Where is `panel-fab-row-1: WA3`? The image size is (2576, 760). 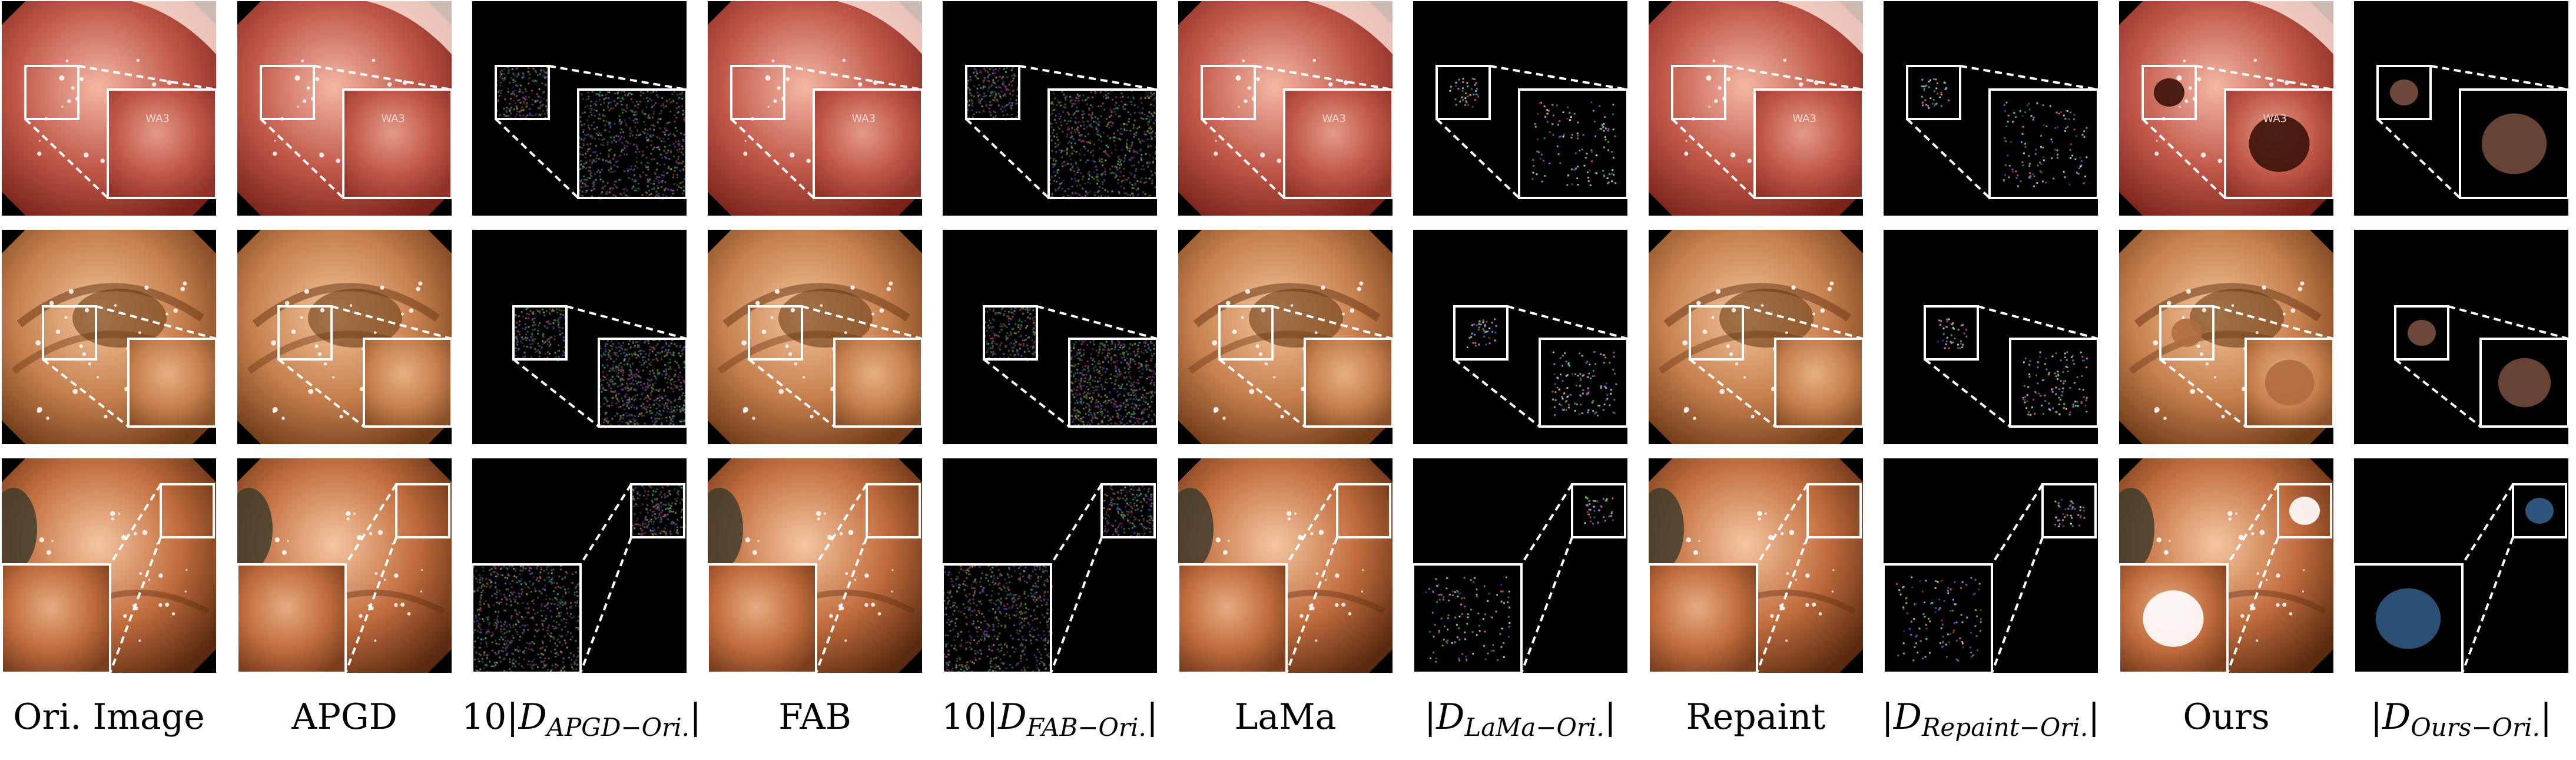 panel-fab-row-1: WA3 is located at coordinates (815, 108).